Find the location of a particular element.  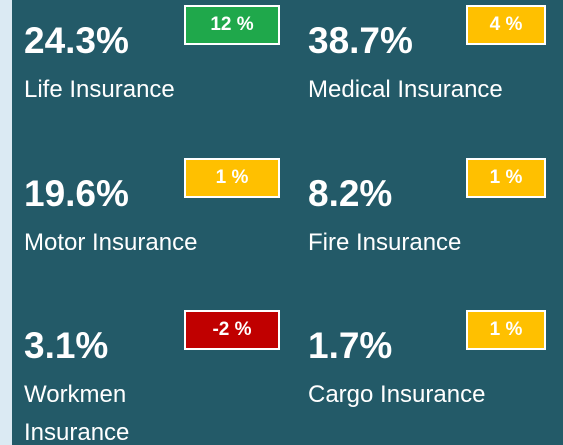

kpi-tile: 1.7% Cargo Insurance 1 % is located at coordinates (435, 377).